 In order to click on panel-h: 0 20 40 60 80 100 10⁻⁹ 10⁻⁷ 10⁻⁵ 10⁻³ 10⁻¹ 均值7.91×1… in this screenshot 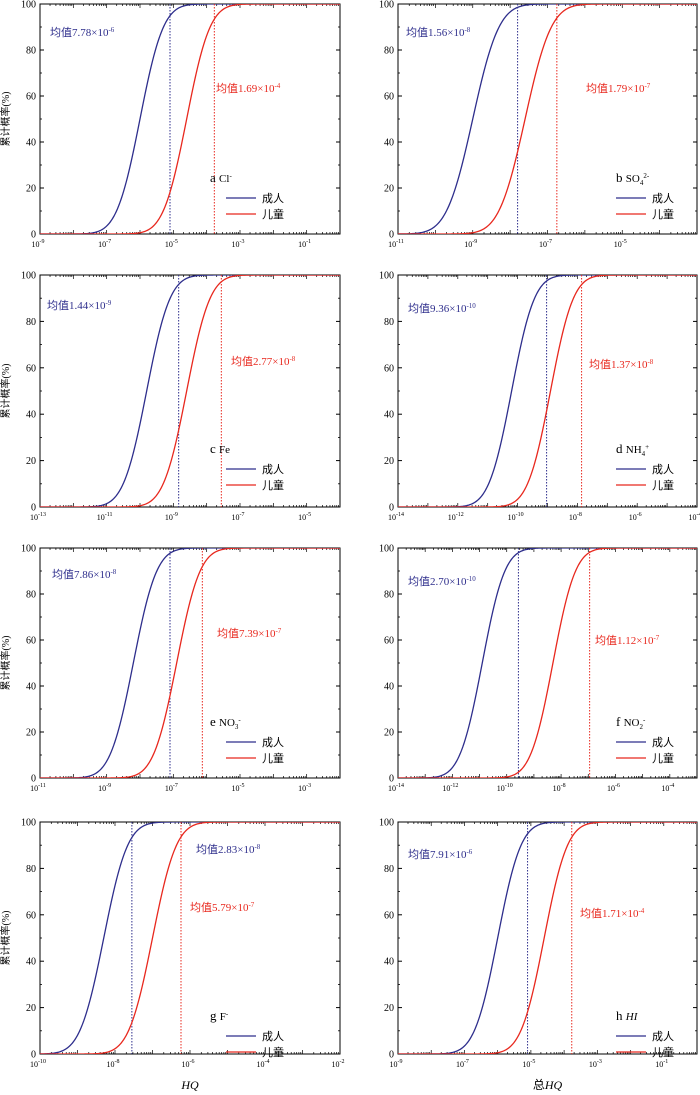, I will do `click(538, 943)`.